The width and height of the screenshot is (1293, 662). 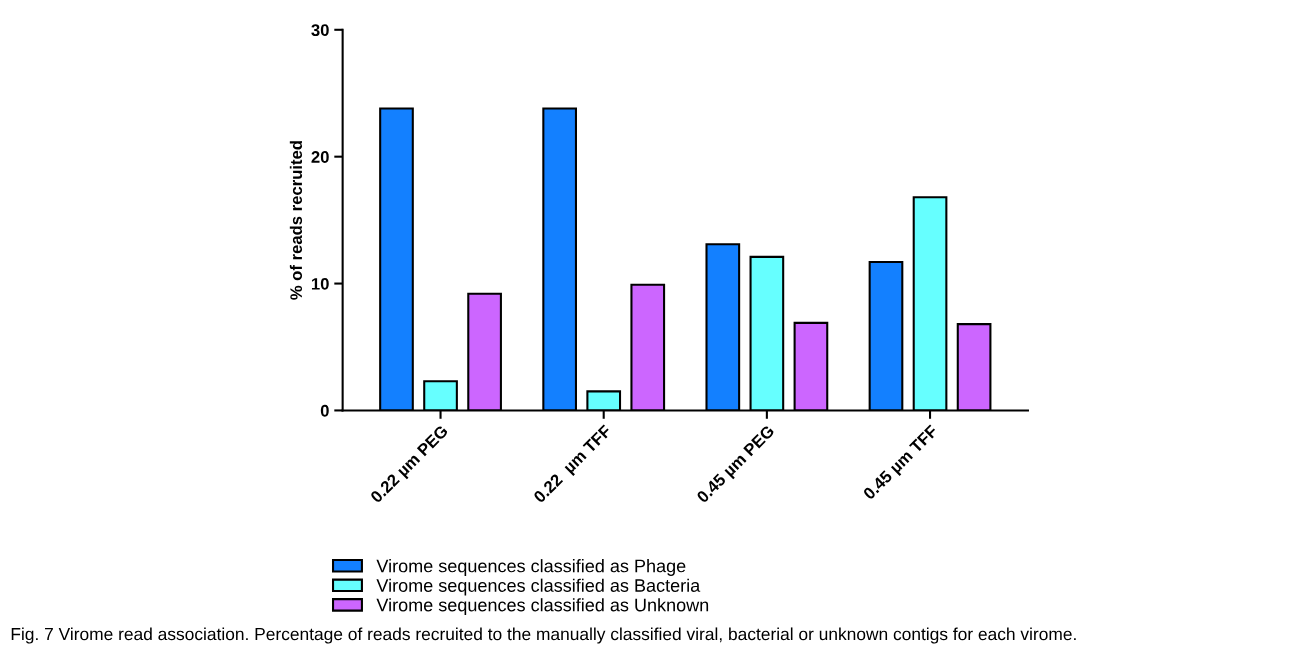 What do you see at coordinates (543, 635) in the screenshot?
I see `caption: Fig. 7 Virome read association. Percentage of reads recruited to the manually classified viral, bacterial or unknown contigs for each virome.` at bounding box center [543, 635].